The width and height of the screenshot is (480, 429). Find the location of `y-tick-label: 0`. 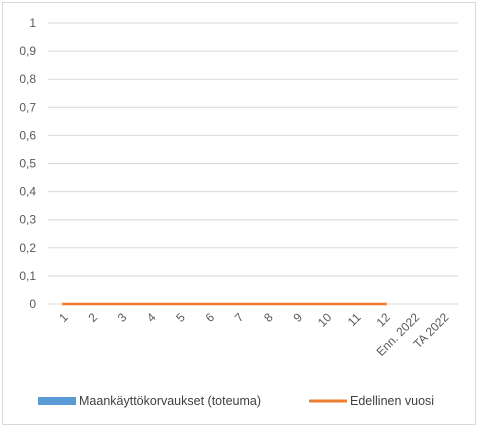

y-tick-label: 0 is located at coordinates (32, 304).